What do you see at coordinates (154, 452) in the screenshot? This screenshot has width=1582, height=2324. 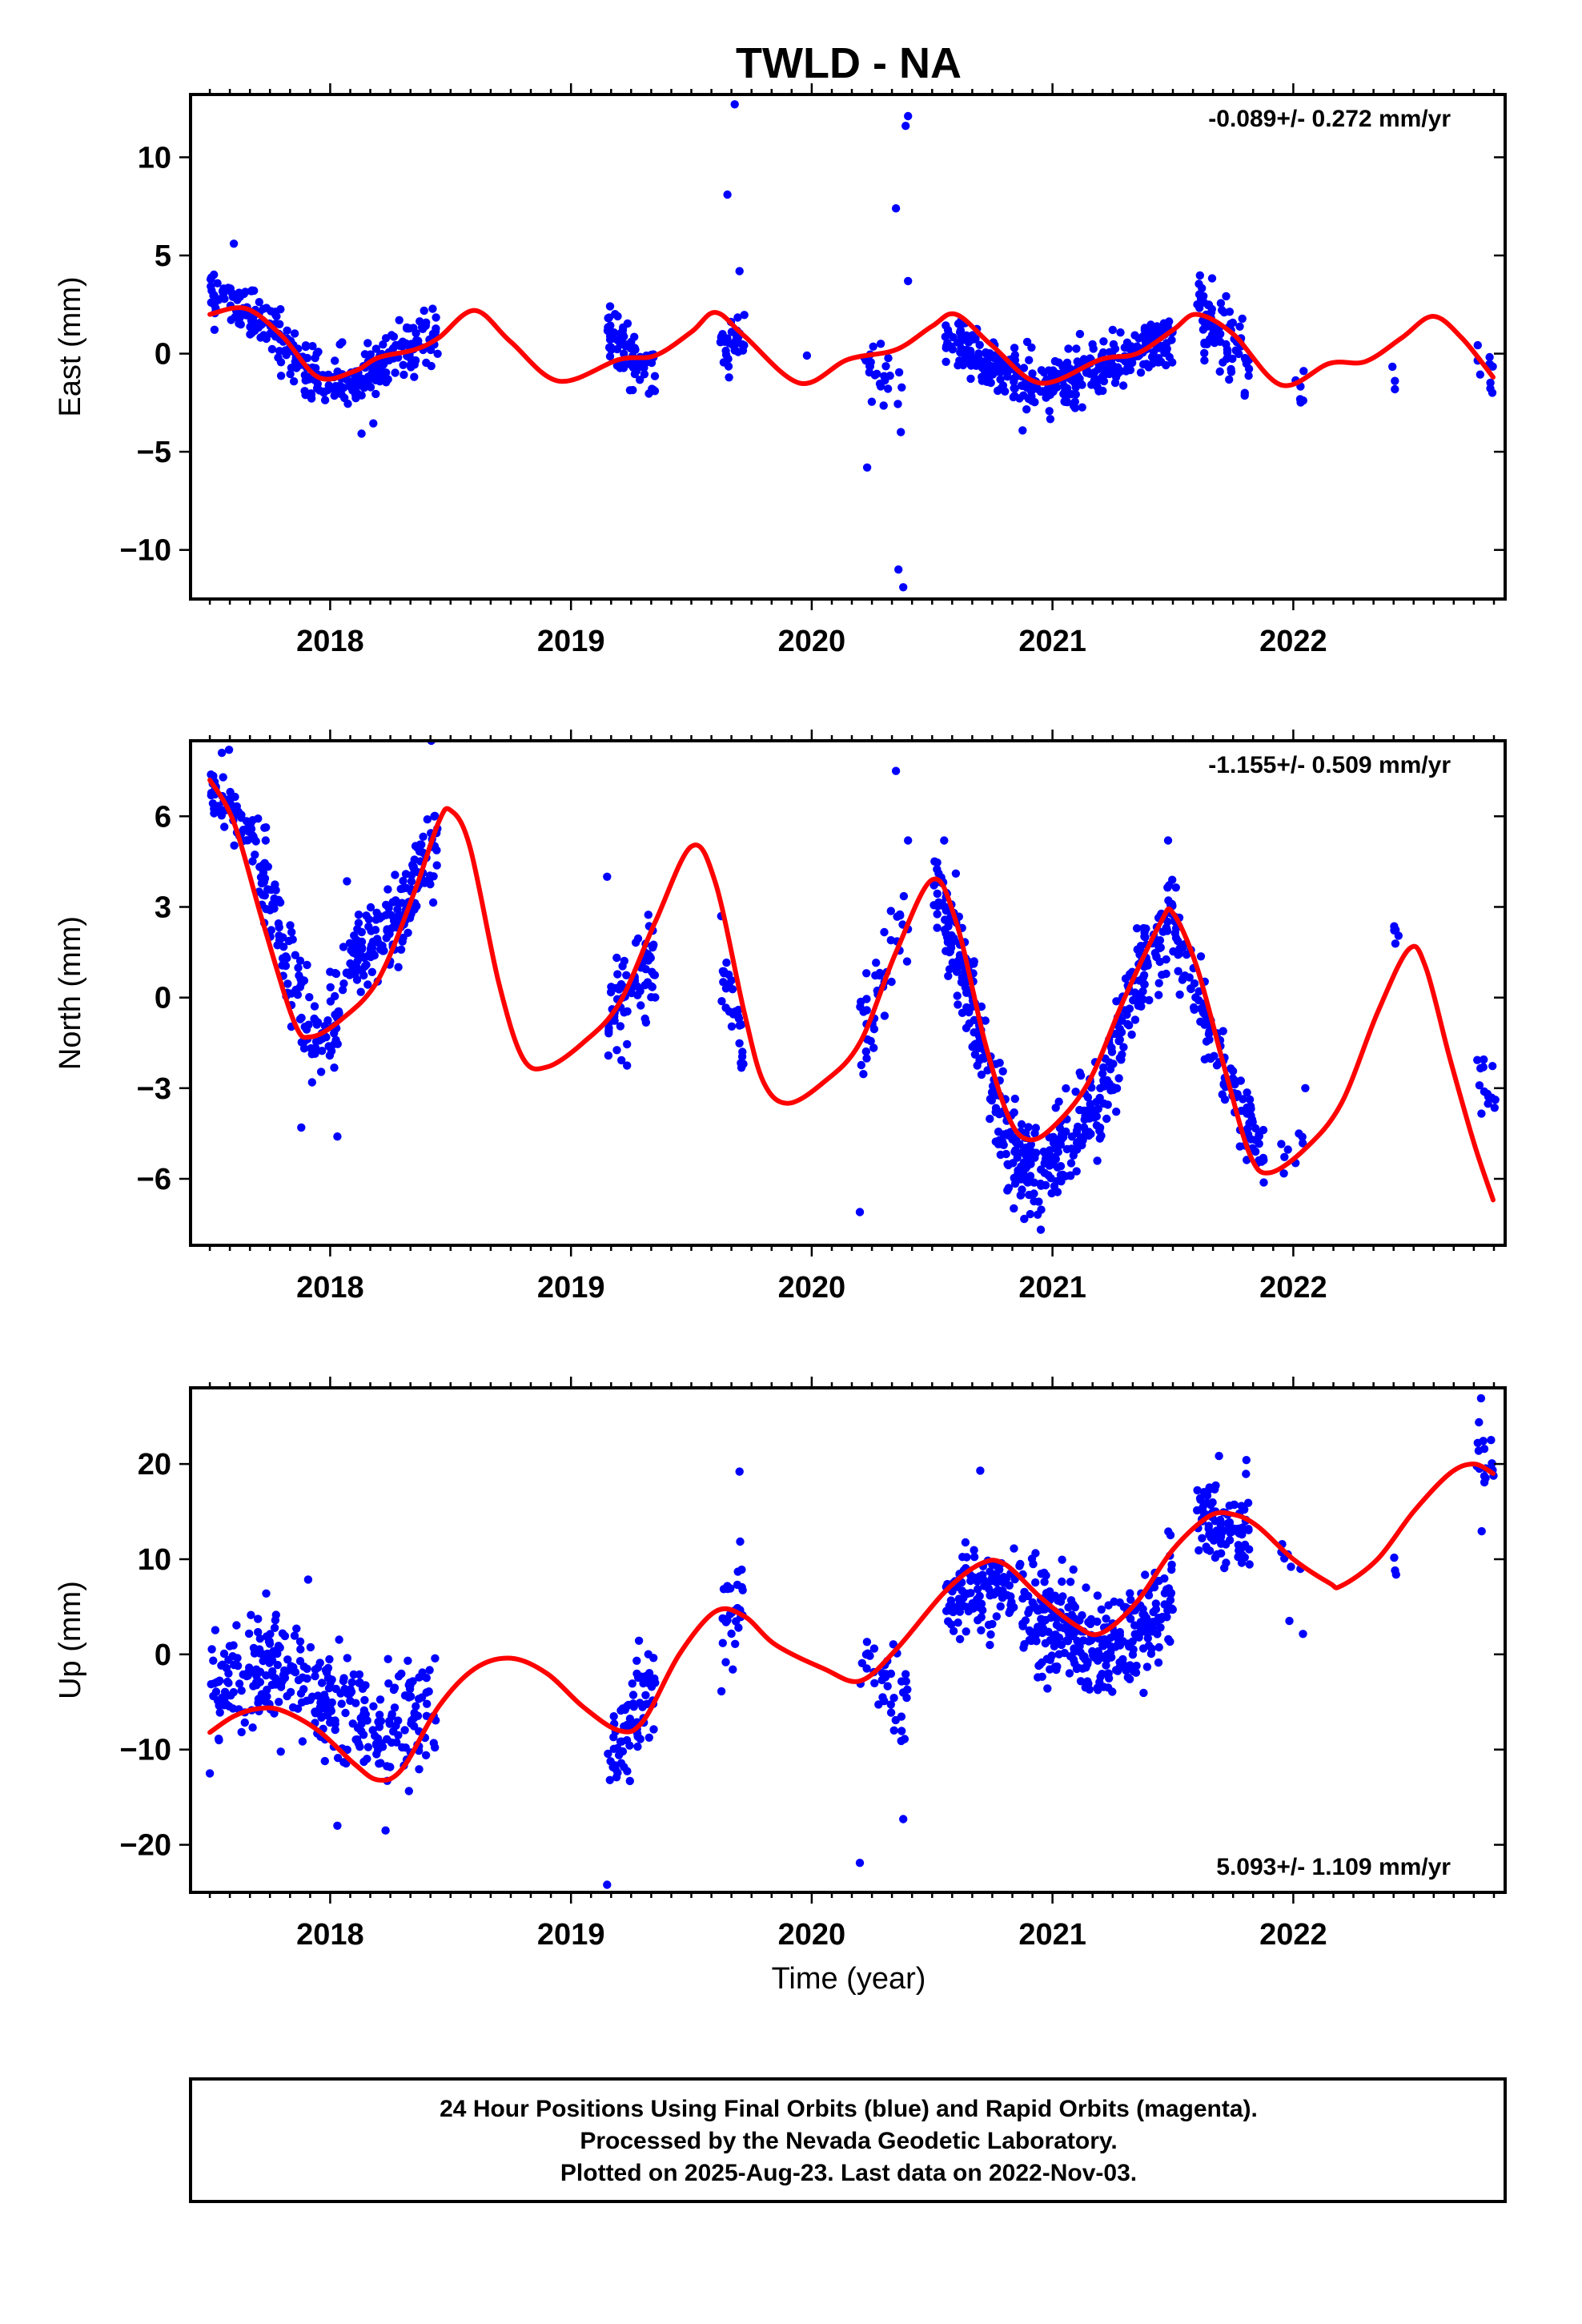 I see `y-tick-label: −5` at bounding box center [154, 452].